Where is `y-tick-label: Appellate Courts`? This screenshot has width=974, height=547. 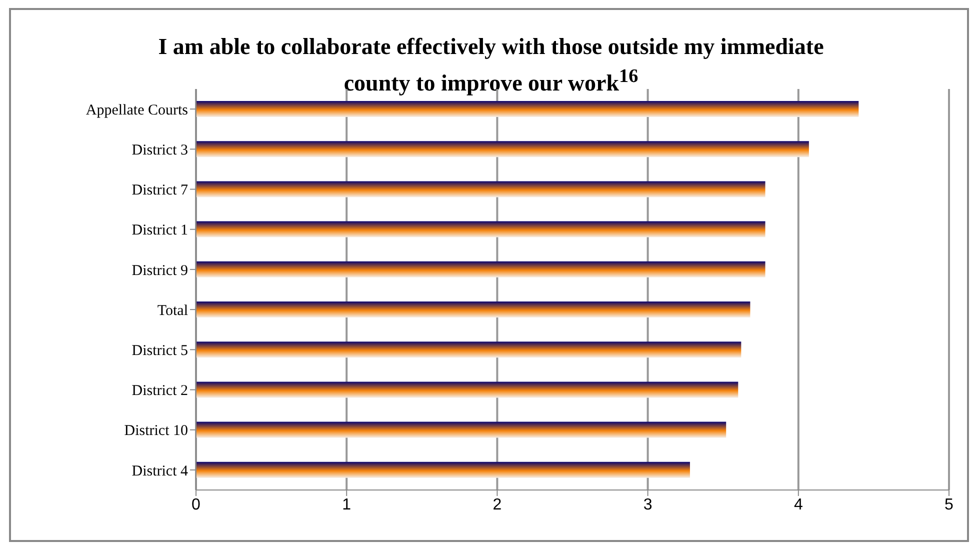 y-tick-label: Appellate Courts is located at coordinates (137, 110).